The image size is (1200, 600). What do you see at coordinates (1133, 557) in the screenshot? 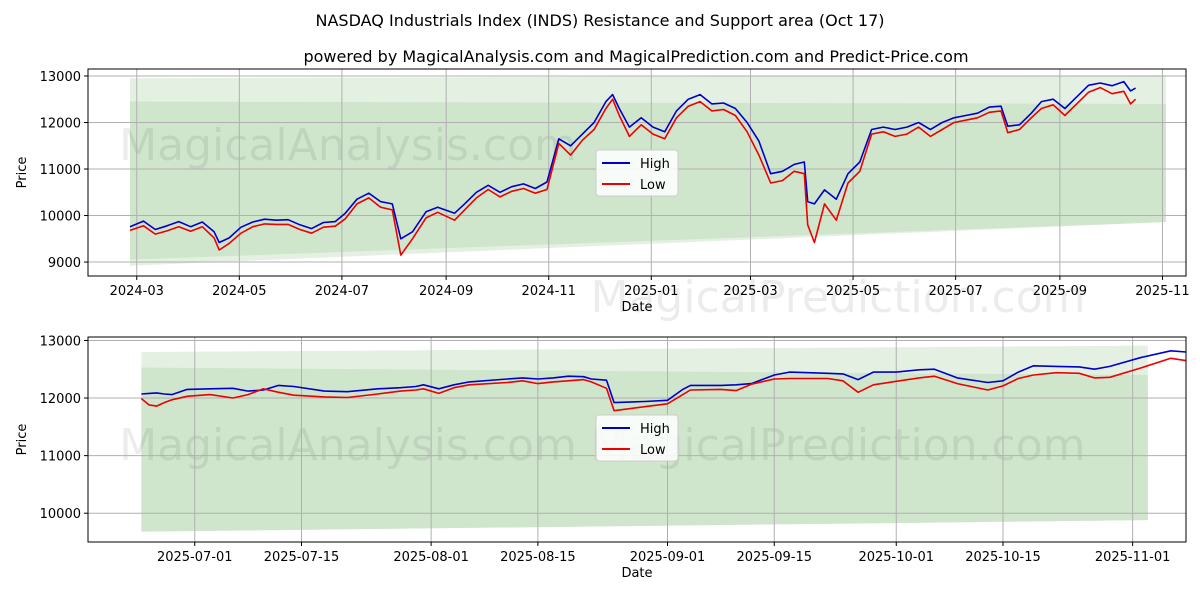
I see `x-tick-label: 2025-11-01` at bounding box center [1133, 557].